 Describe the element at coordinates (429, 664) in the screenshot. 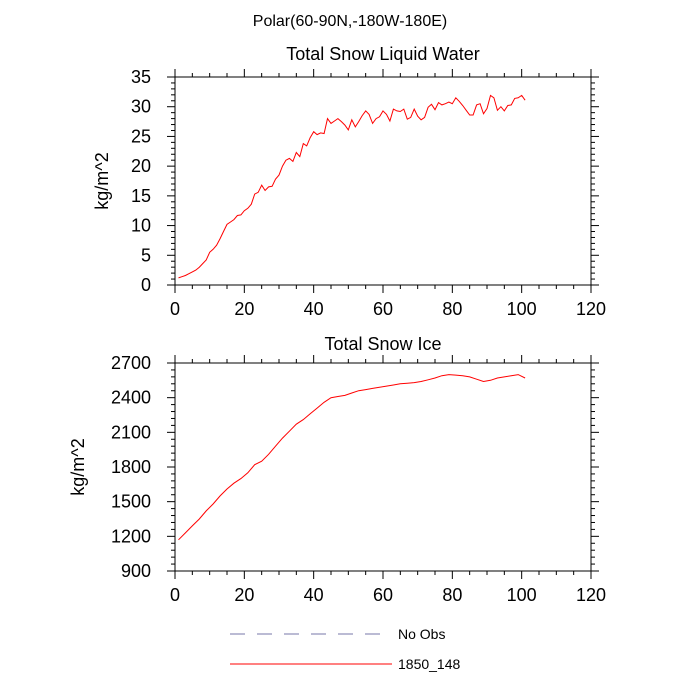

I see `legend-label-1850-148: 1850_148` at that location.